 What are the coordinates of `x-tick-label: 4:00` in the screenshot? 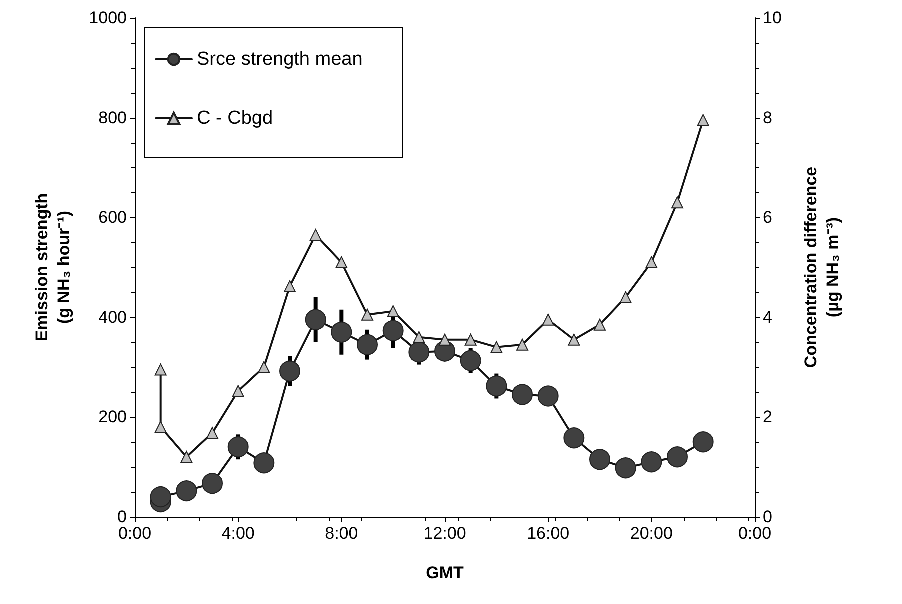 It's located at (238, 533).